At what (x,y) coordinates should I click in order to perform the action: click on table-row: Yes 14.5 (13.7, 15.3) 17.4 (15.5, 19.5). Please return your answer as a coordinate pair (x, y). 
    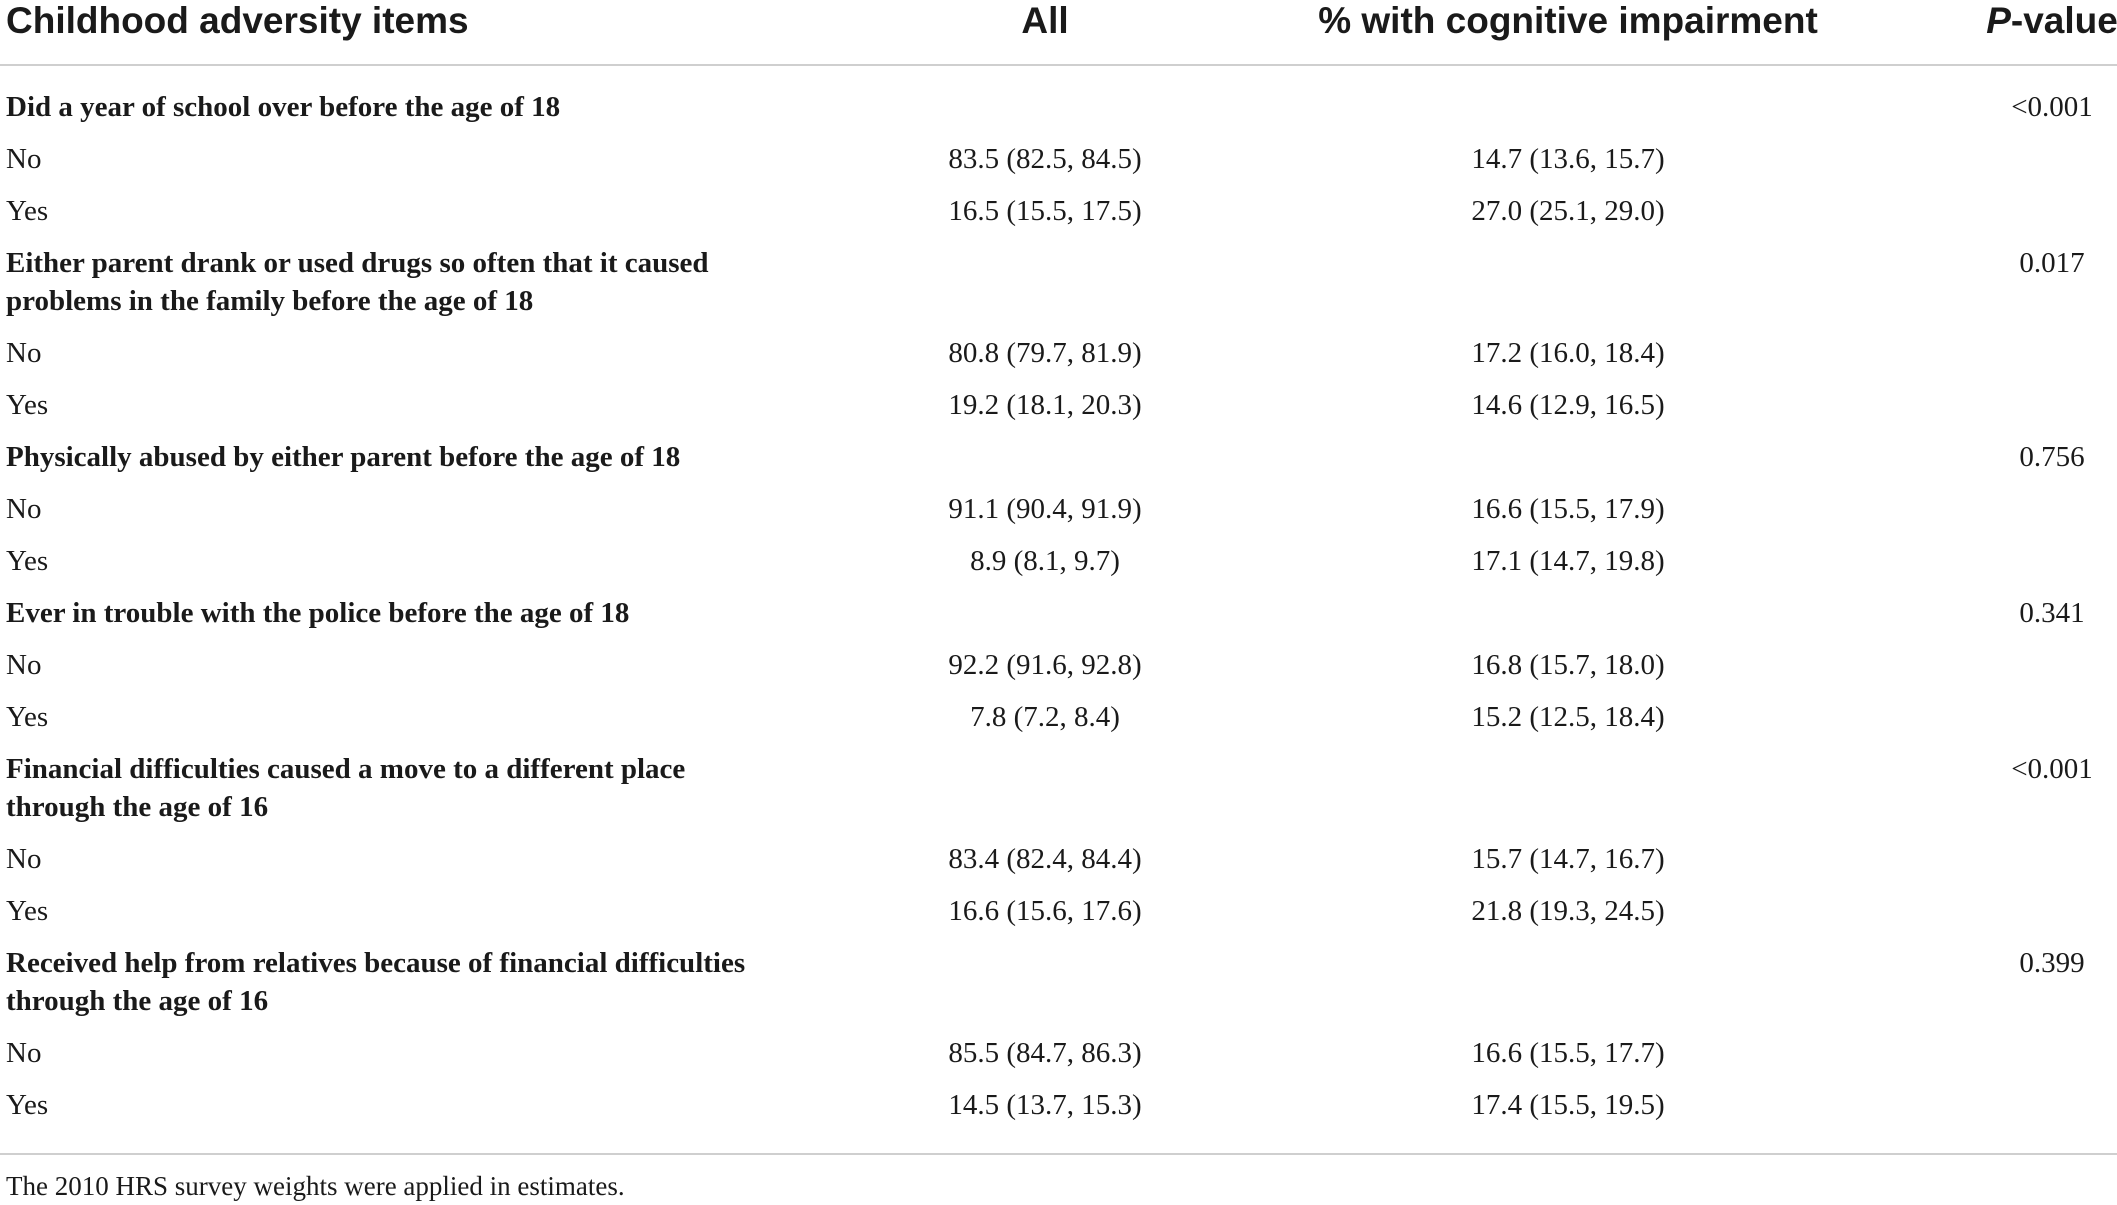
    Looking at the image, I should click on (1058, 1112).